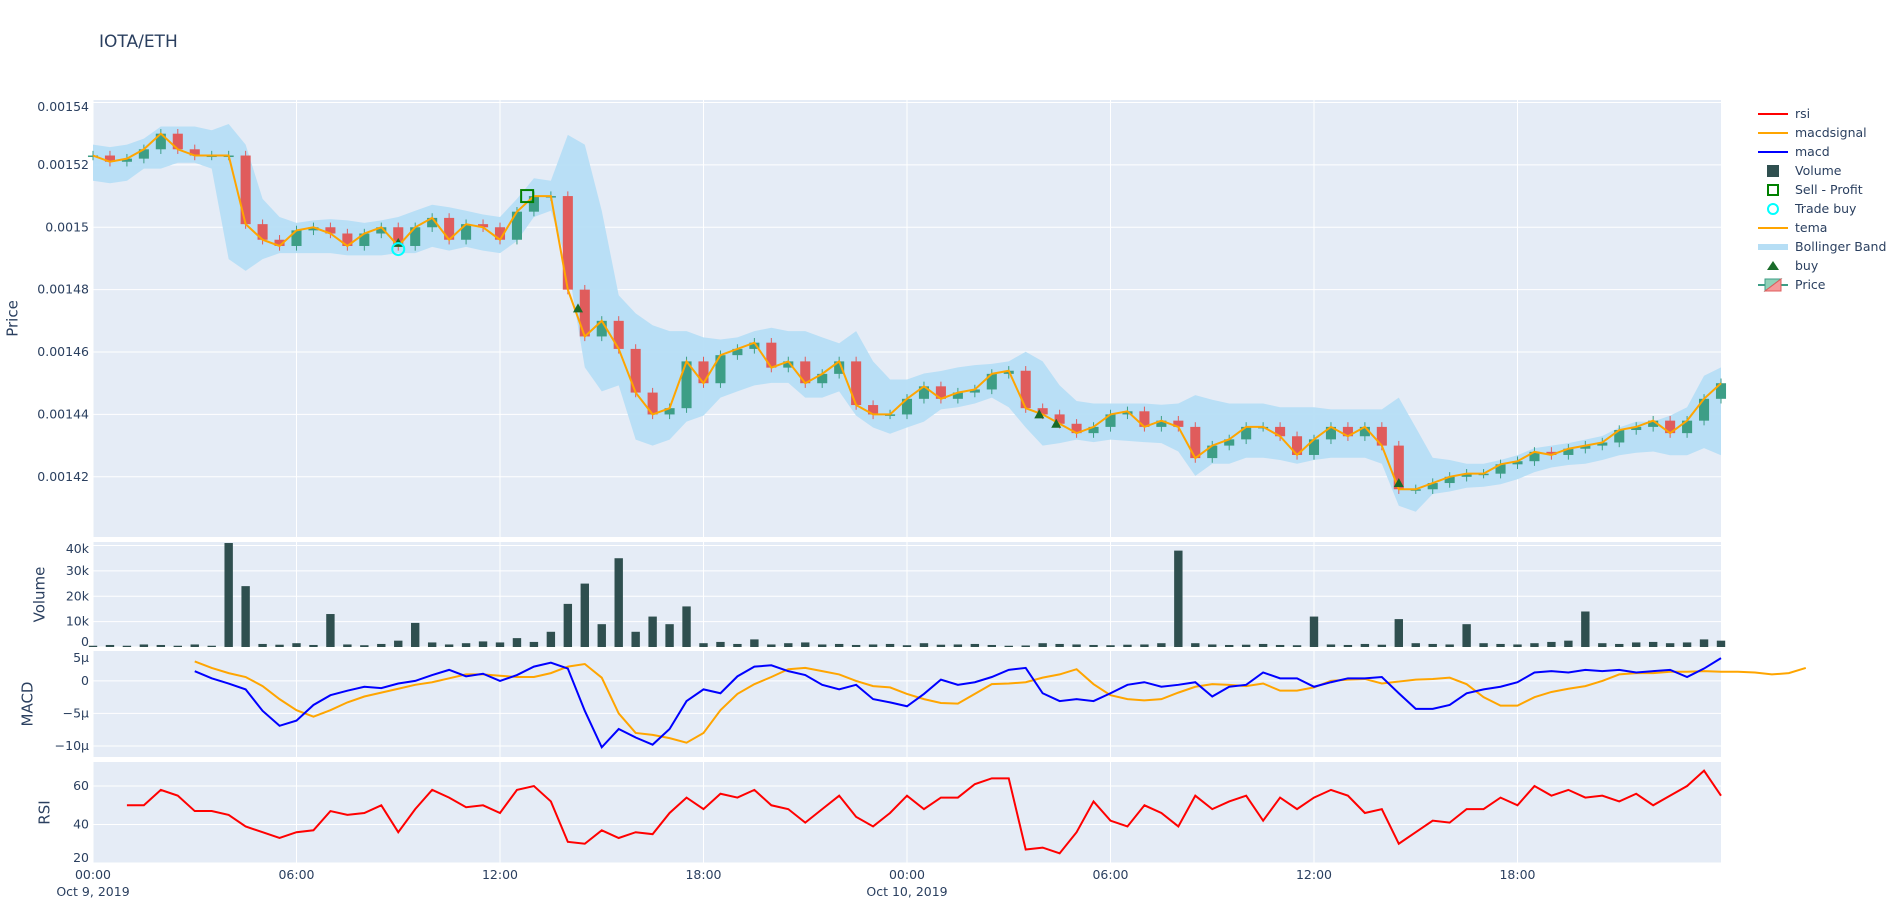 The width and height of the screenshot is (1890, 903). What do you see at coordinates (1811, 227) in the screenshot?
I see `legend-label: tema` at bounding box center [1811, 227].